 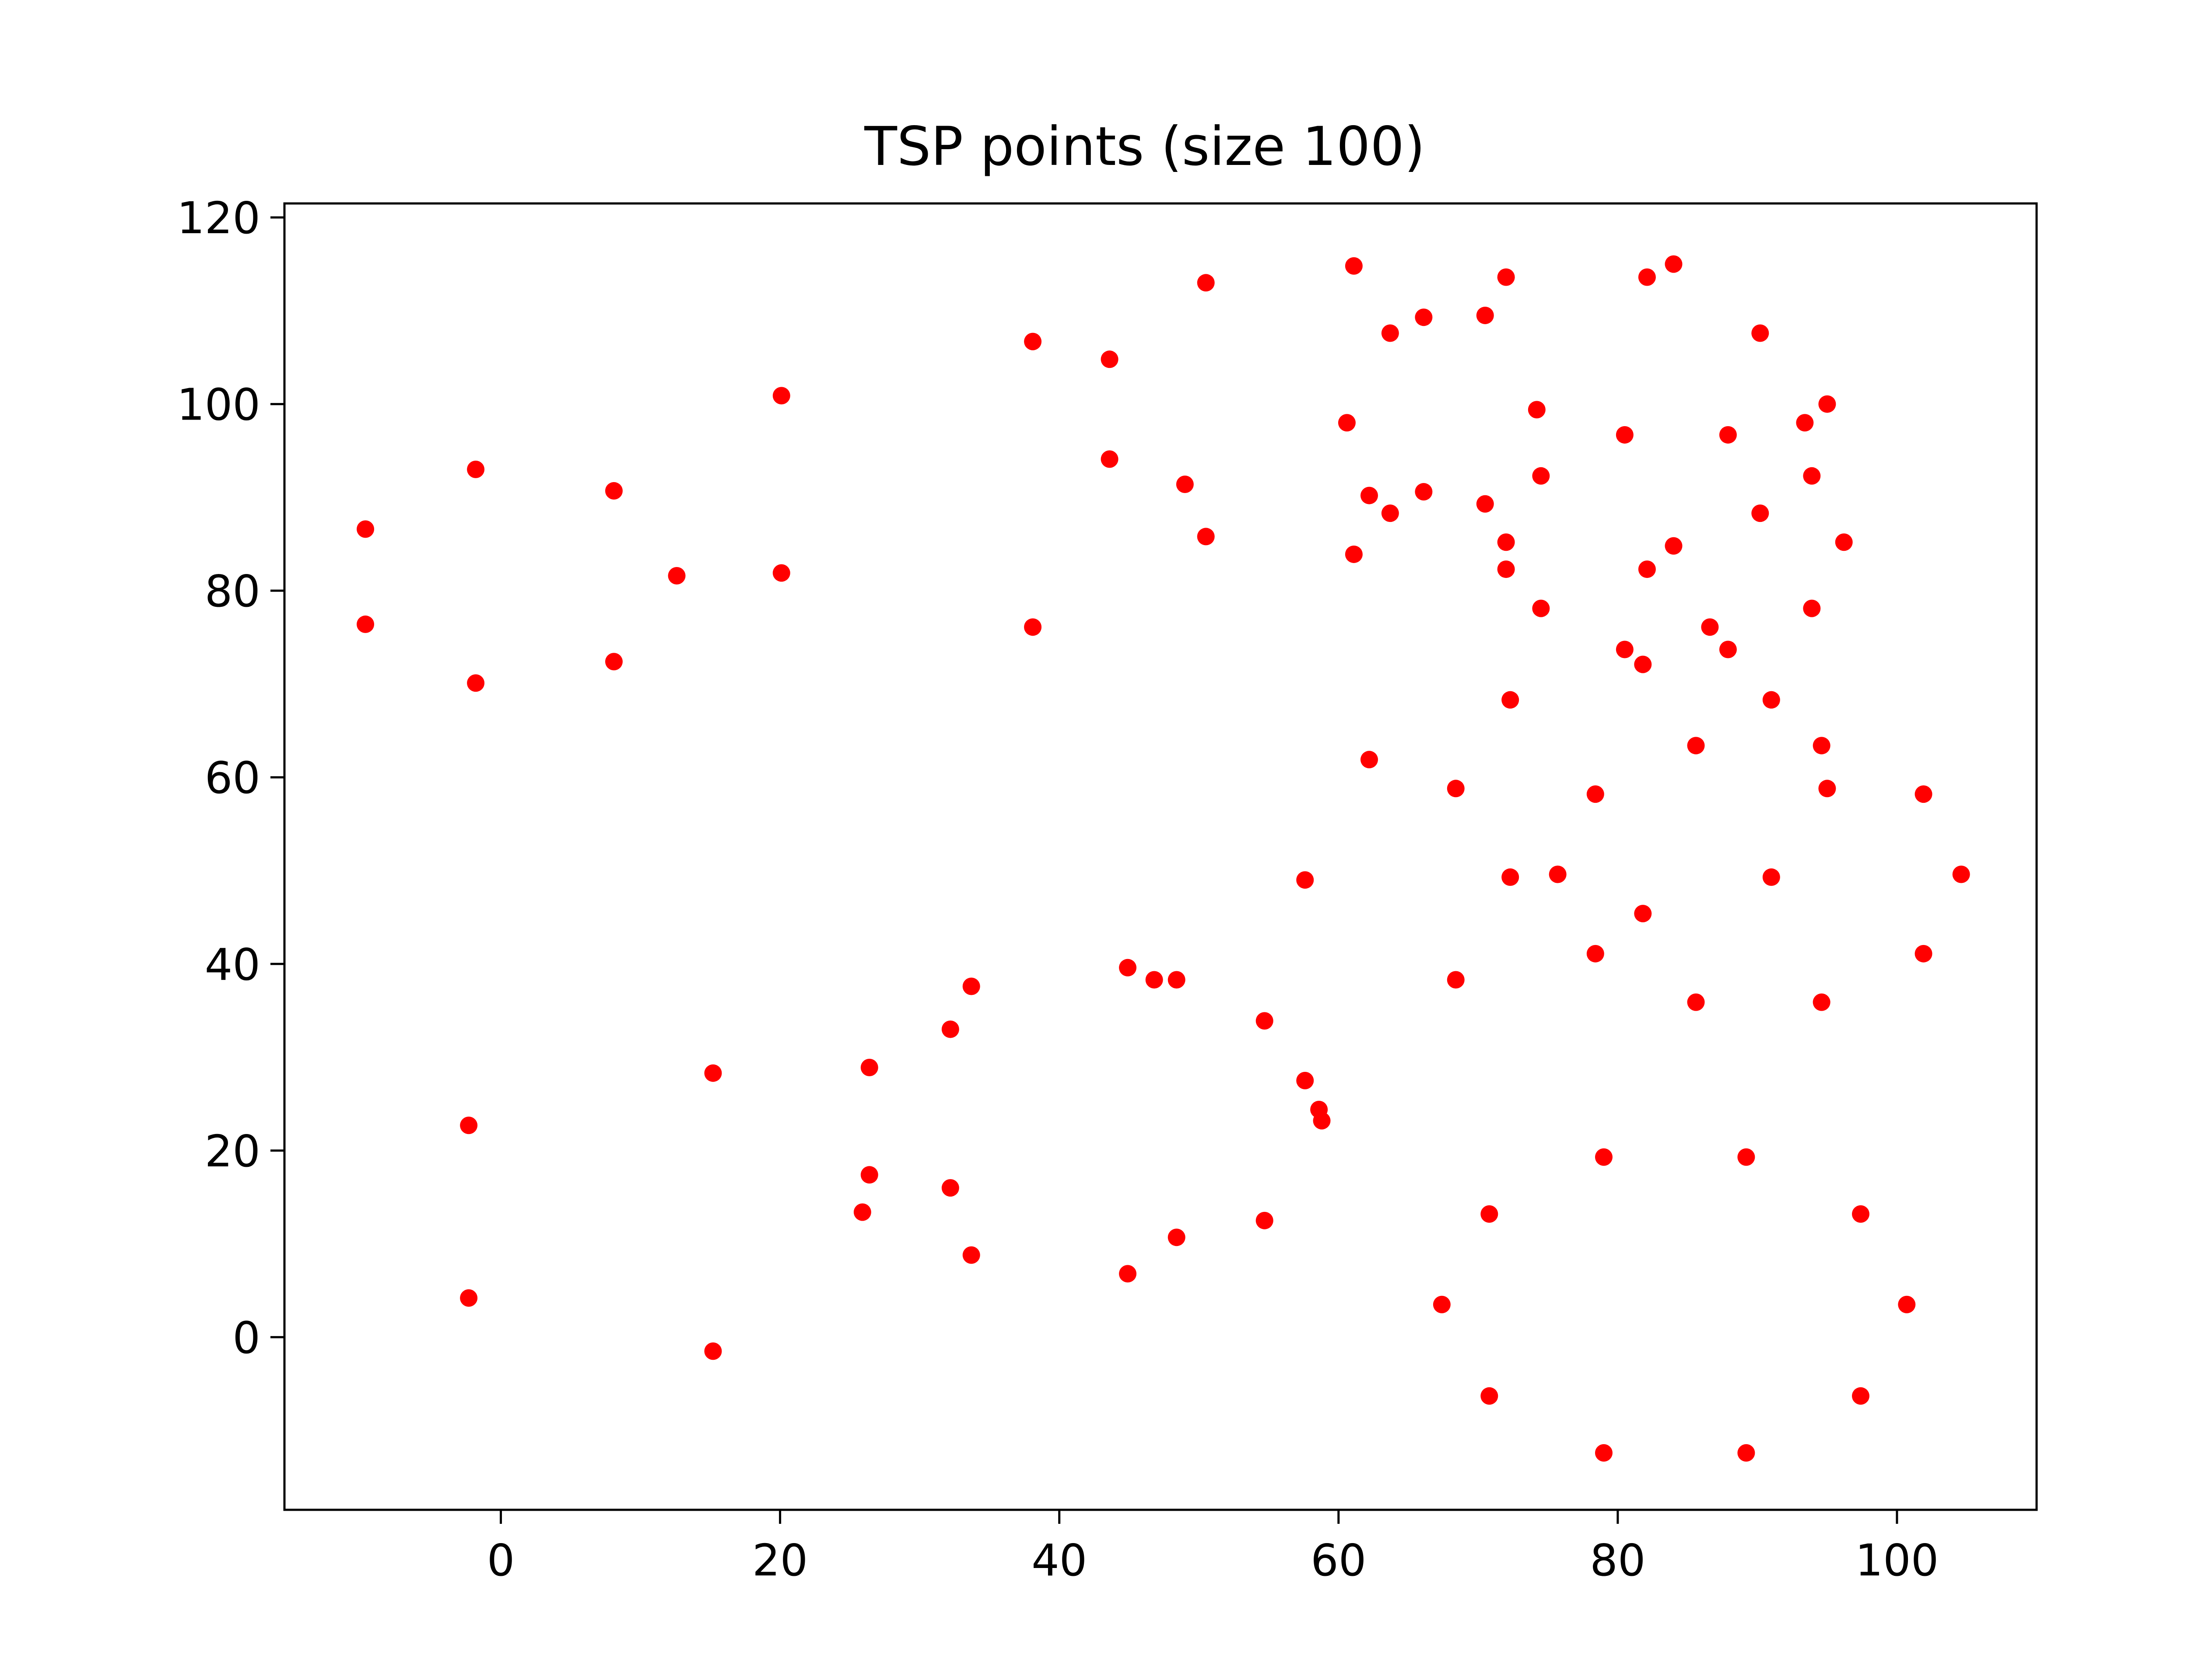 What do you see at coordinates (1338, 1560) in the screenshot?
I see `x-tick-label: 60` at bounding box center [1338, 1560].